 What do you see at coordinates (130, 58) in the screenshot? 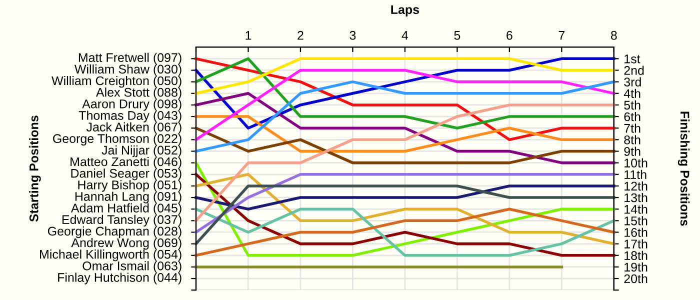
I see `text: Matt Fretwell (097)` at bounding box center [130, 58].